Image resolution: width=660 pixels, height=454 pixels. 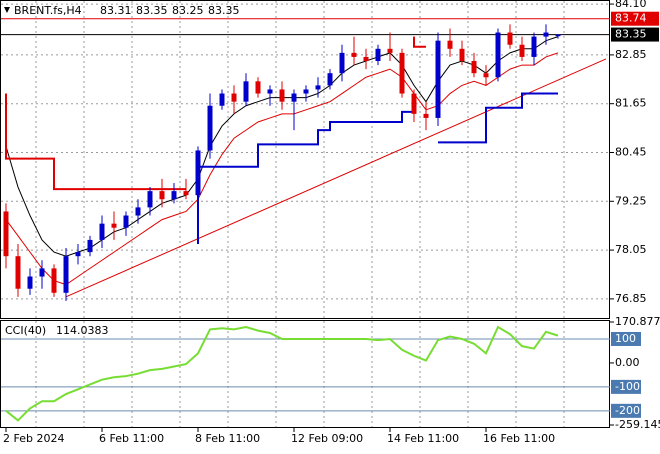 I want to click on y-tick-label: -100, so click(x=627, y=386).